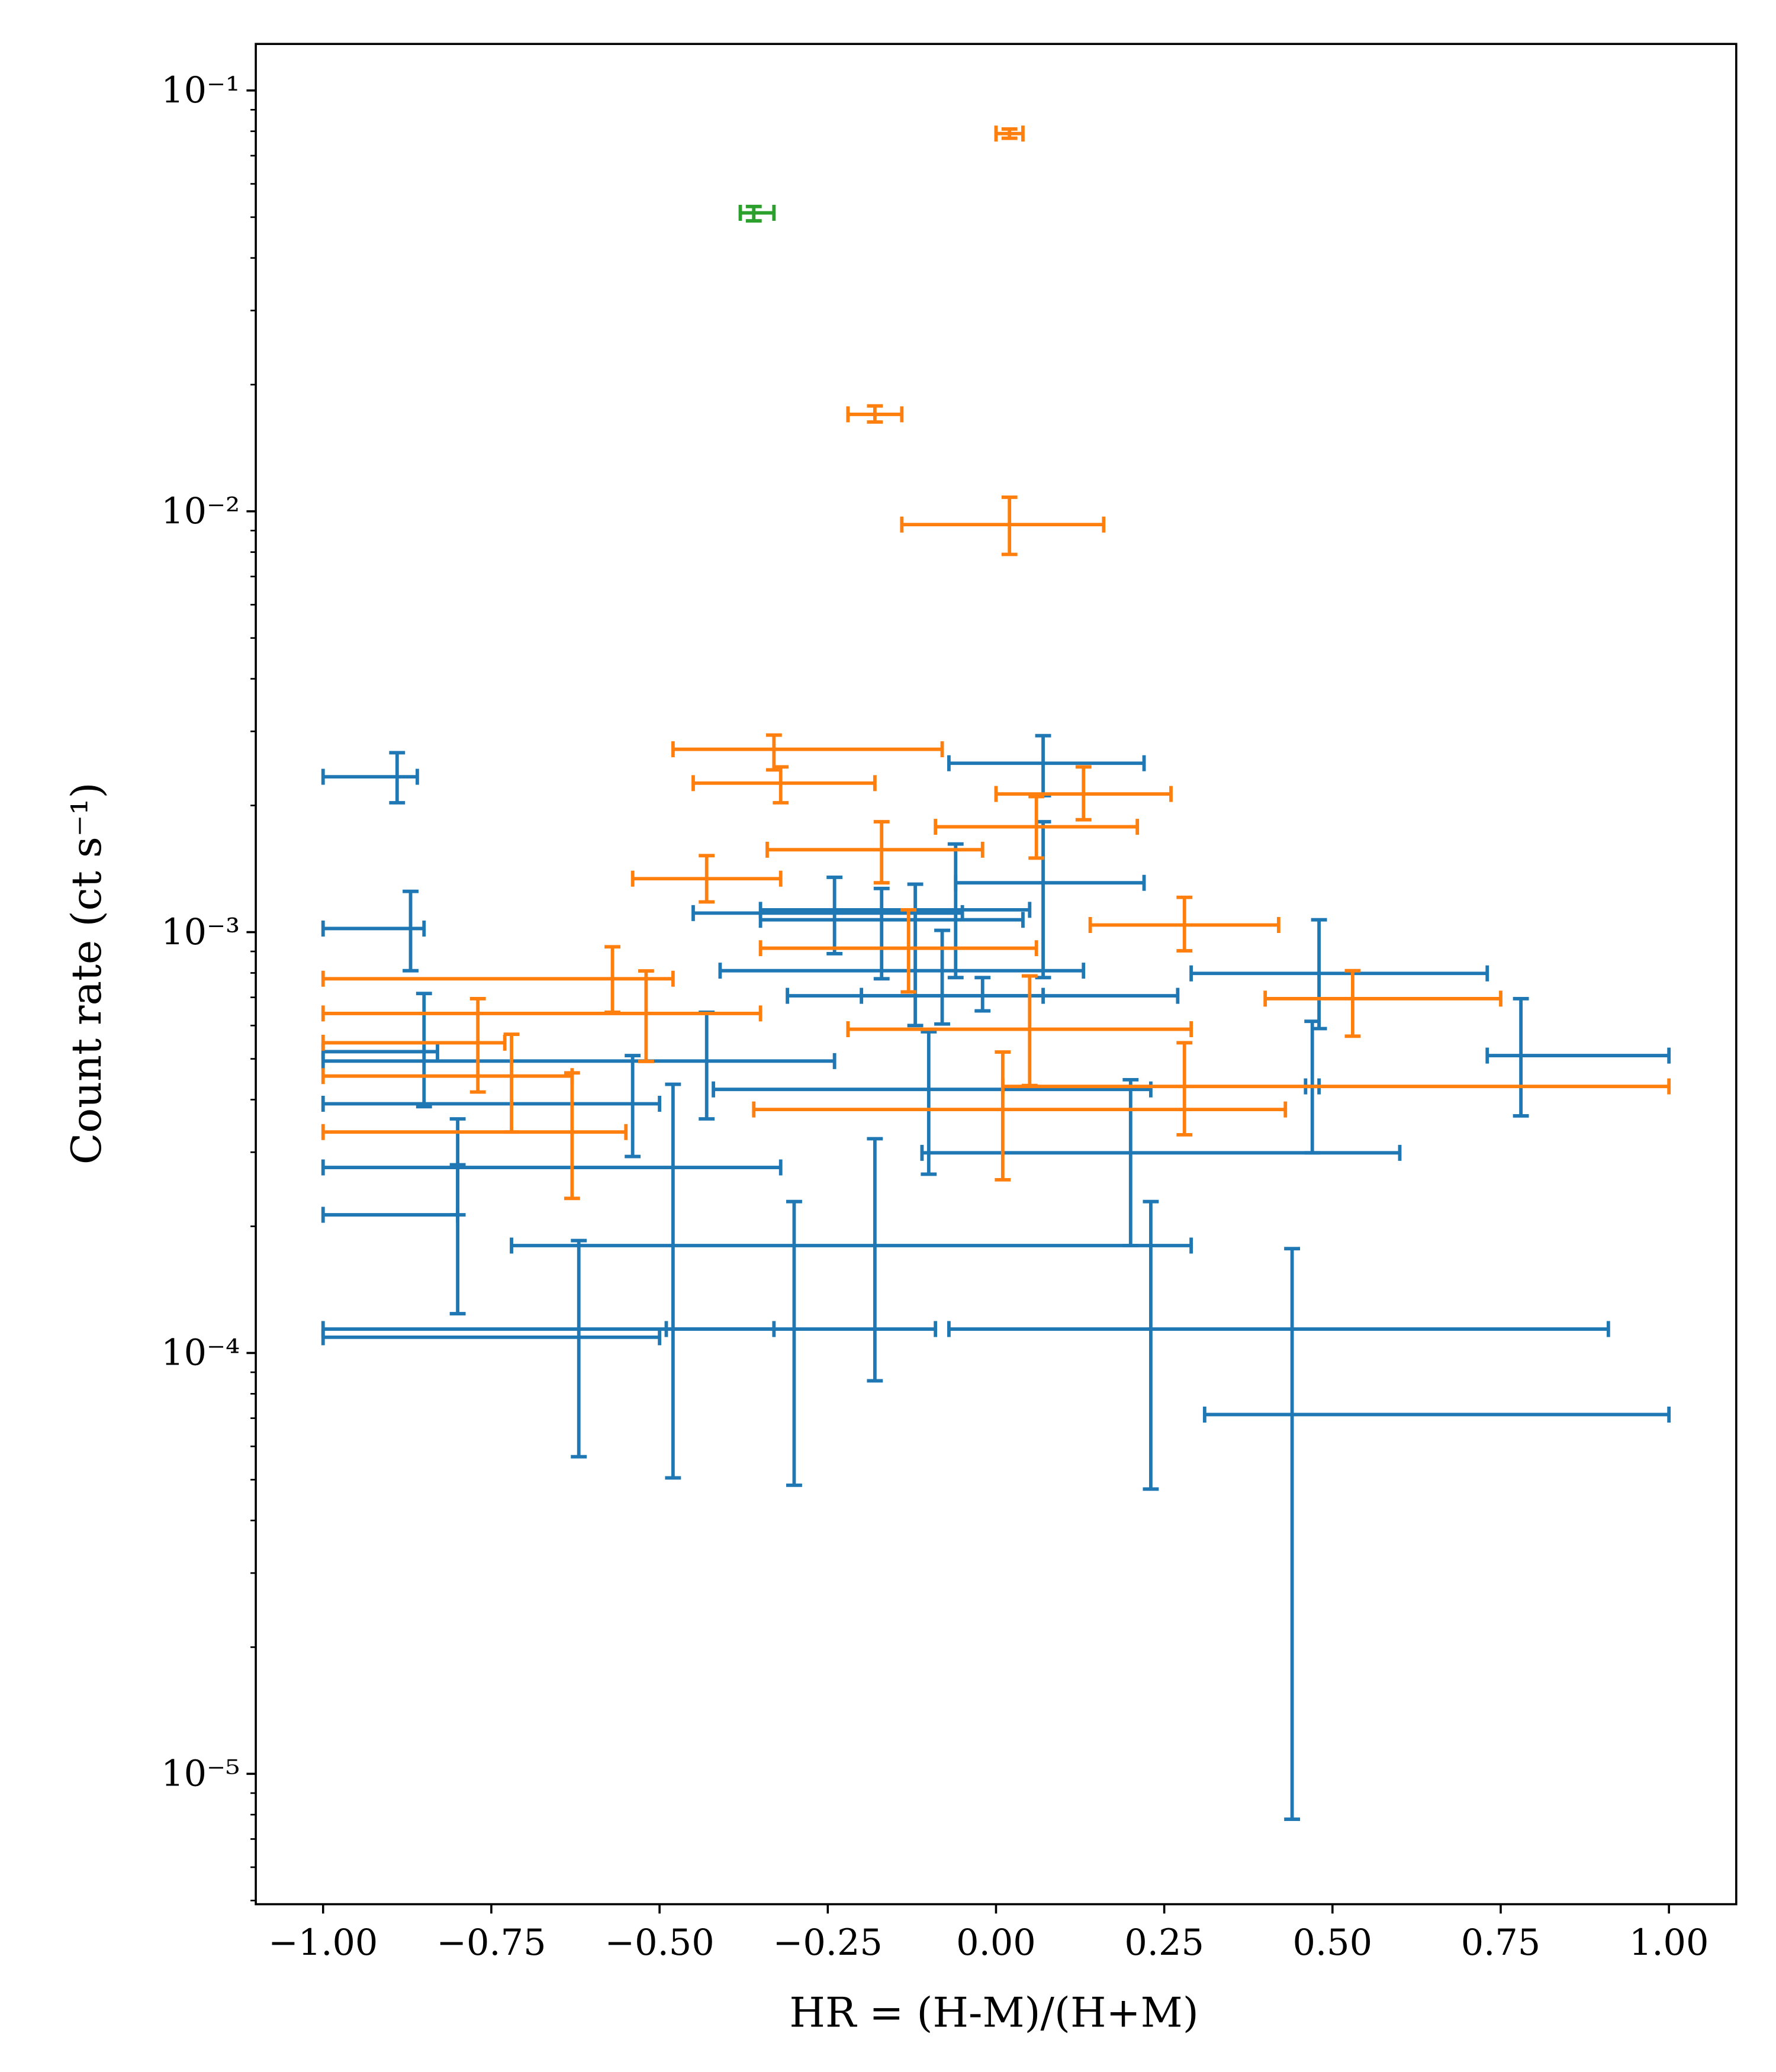  Describe the element at coordinates (660, 1943) in the screenshot. I see `x-tick-label: −0.50` at that location.